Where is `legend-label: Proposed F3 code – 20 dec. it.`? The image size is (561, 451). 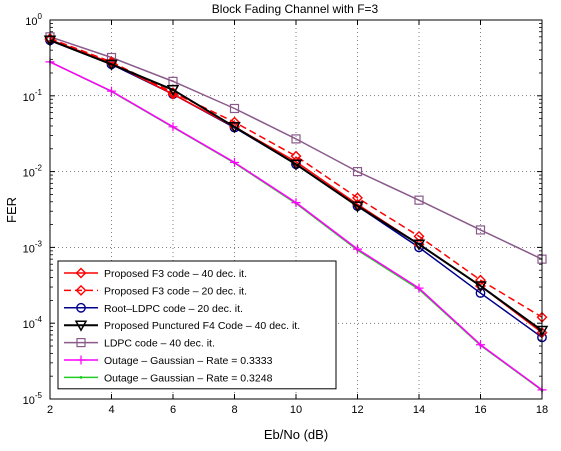
legend-label: Proposed F3 code – 20 dec. it. is located at coordinates (175, 291).